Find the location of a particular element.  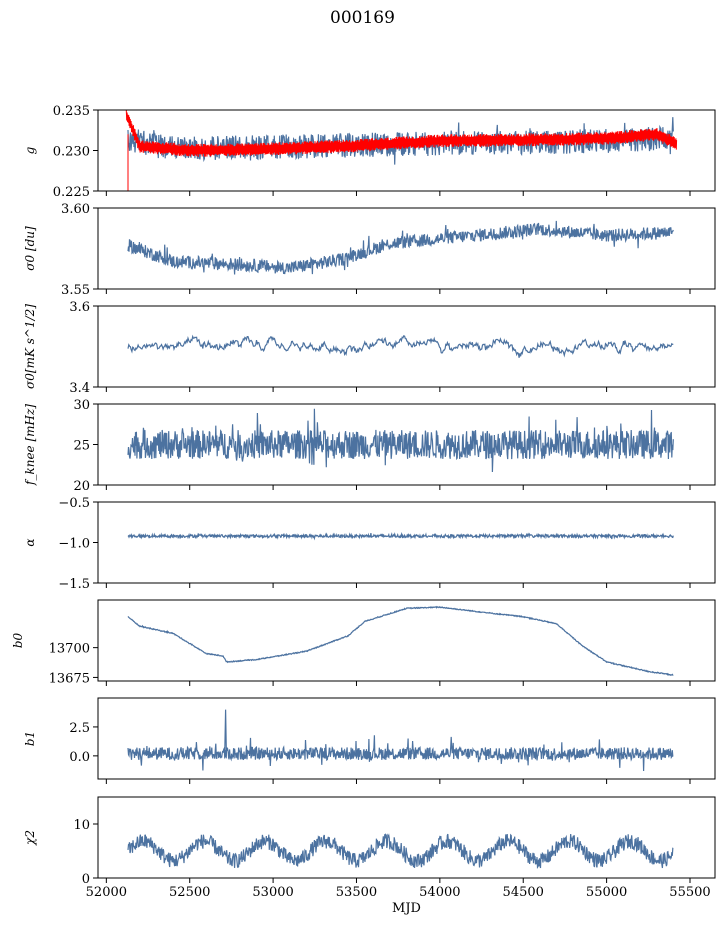

xtick-label: 52000 is located at coordinates (106, 892).